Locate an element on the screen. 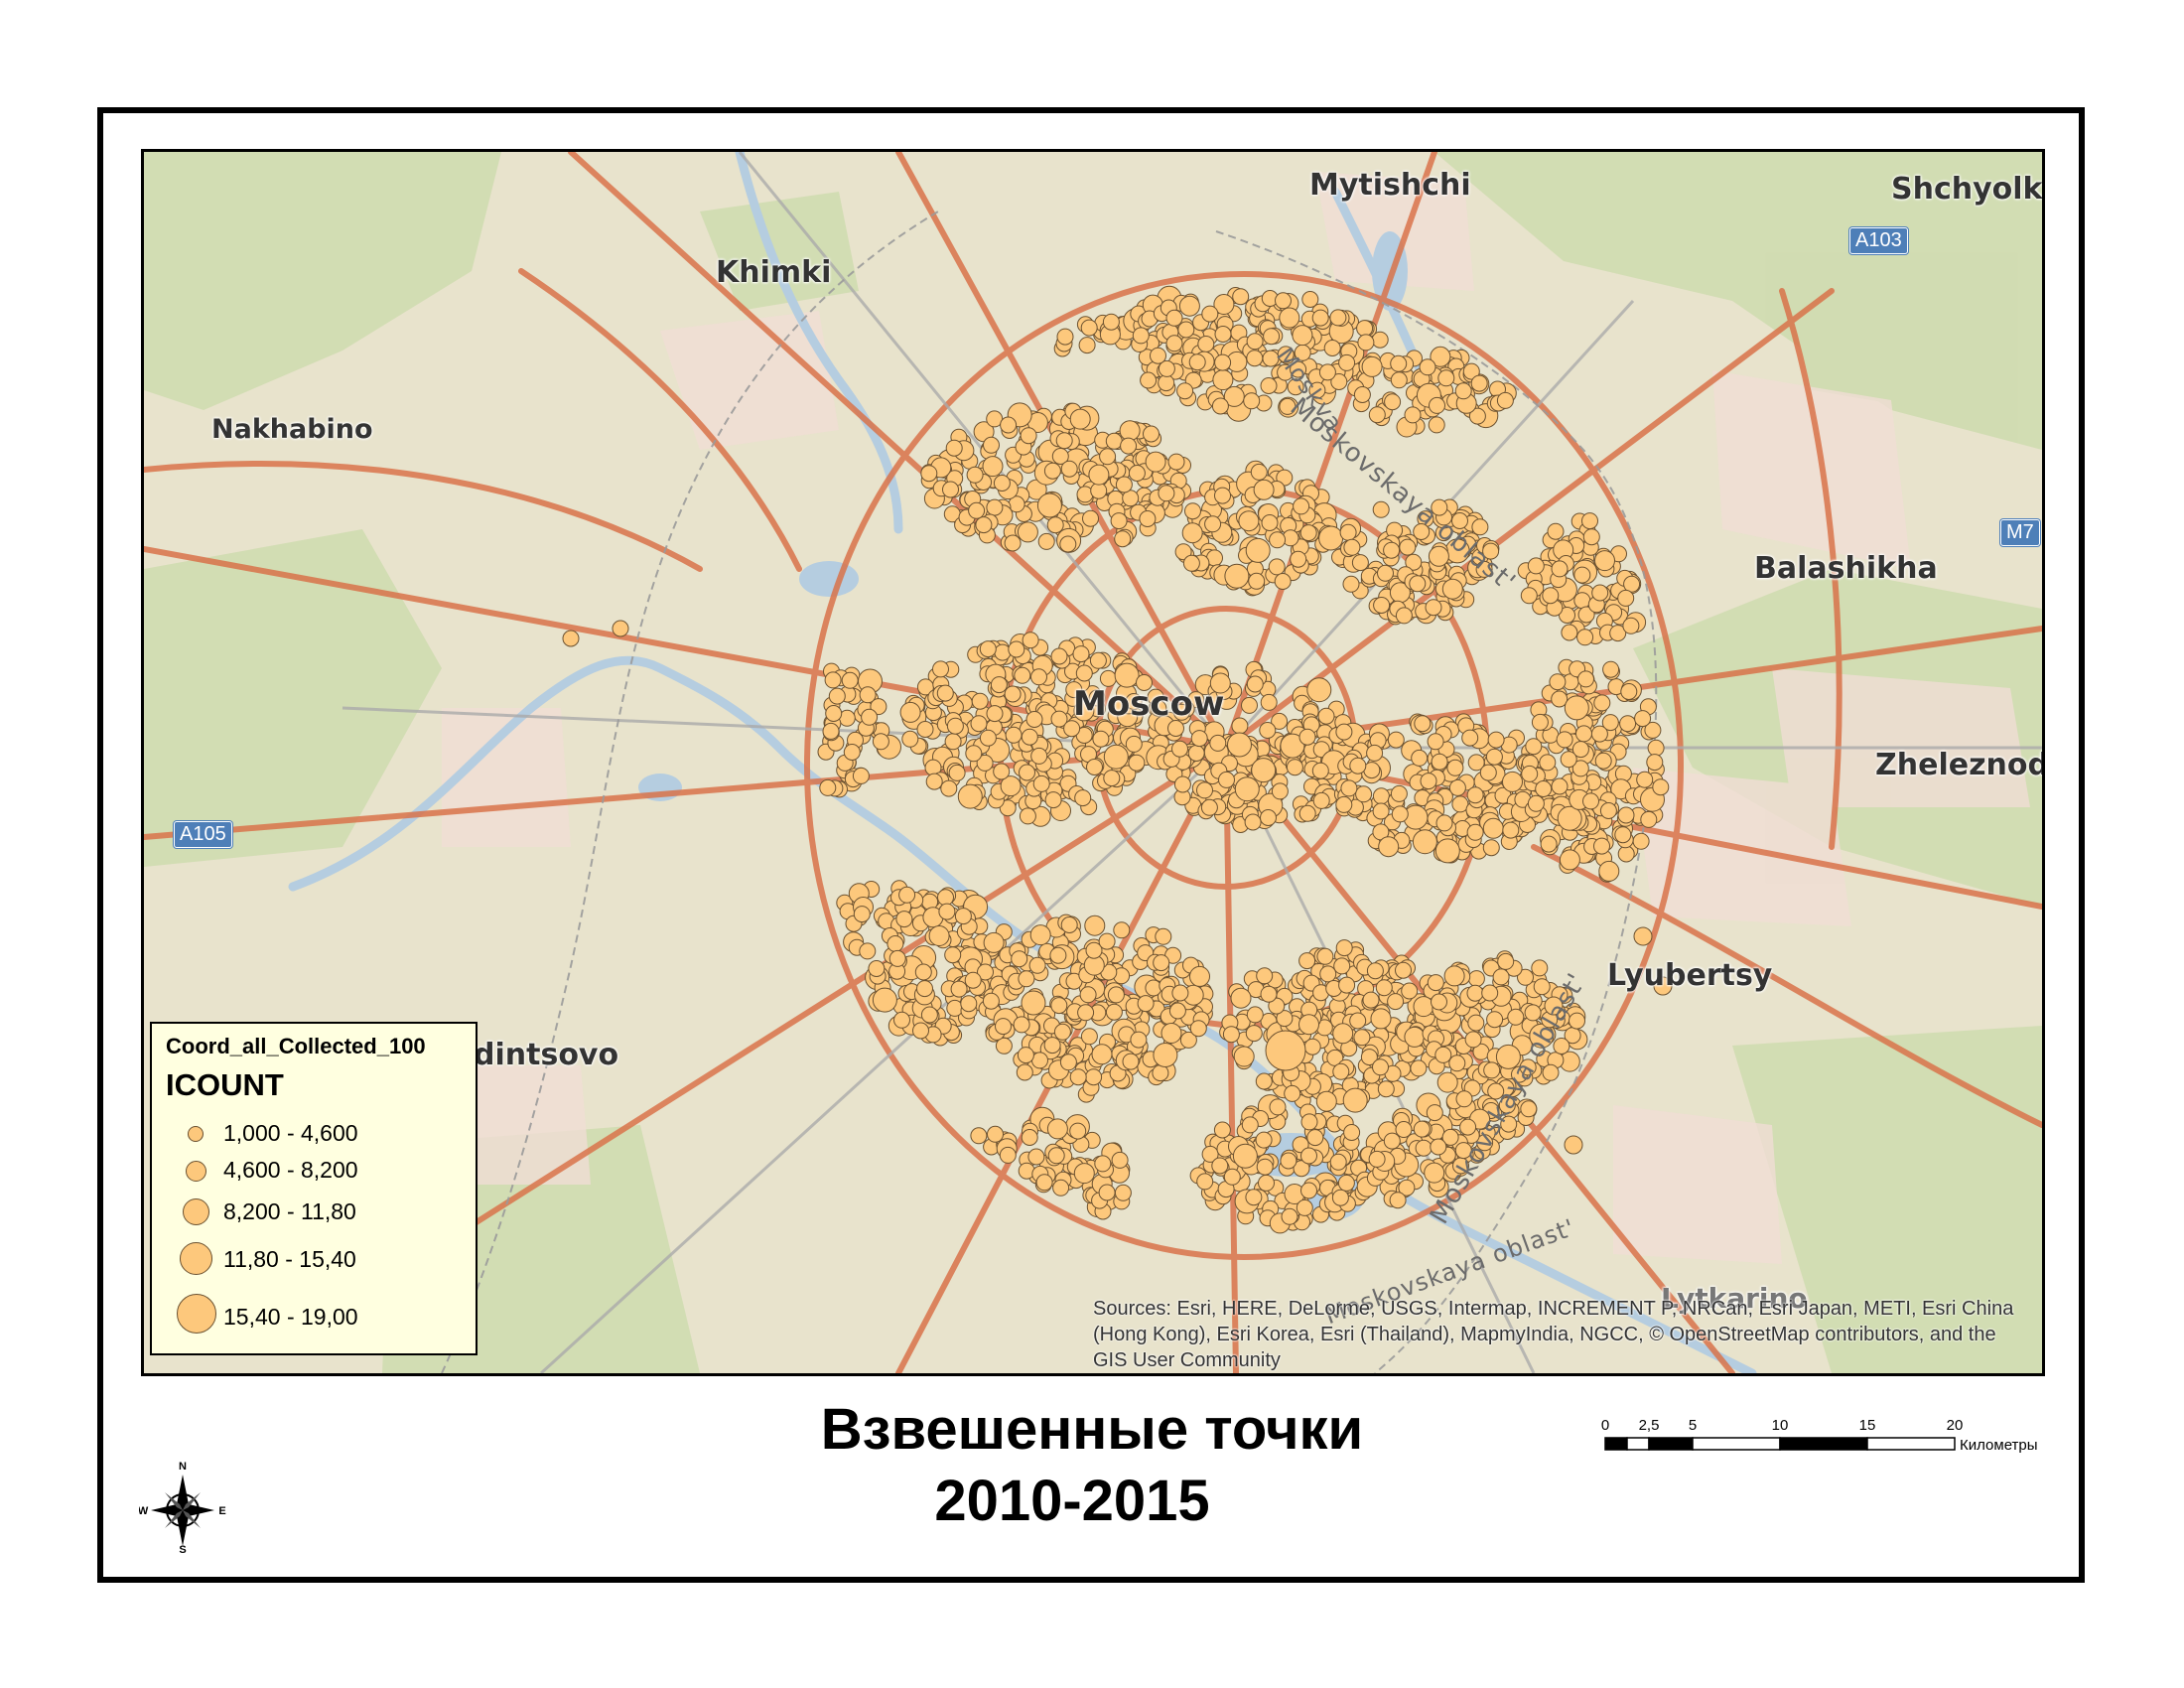 This screenshot has width=2184, height=1688. weighted-point-2067 is located at coordinates (1019, 959).